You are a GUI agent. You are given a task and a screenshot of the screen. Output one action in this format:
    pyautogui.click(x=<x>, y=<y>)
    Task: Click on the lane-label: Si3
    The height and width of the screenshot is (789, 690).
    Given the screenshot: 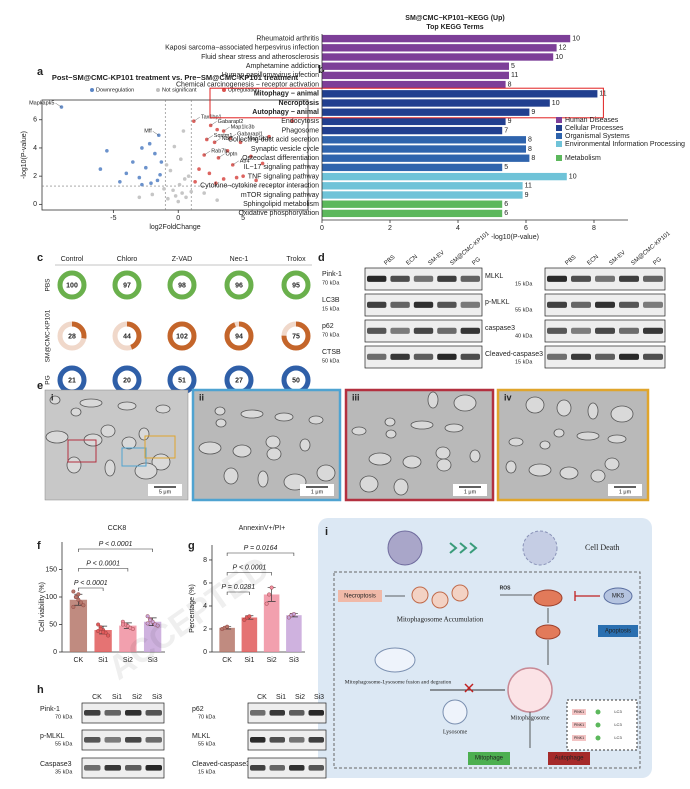 What is the action you would take?
    pyautogui.click(x=157, y=697)
    